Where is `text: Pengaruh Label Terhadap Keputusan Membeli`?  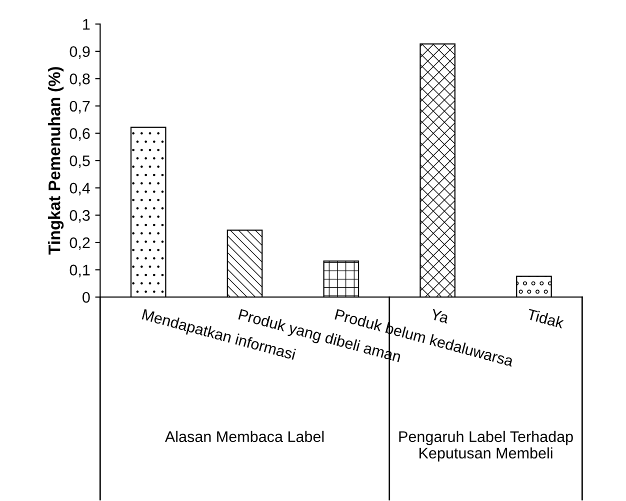
text: Pengaruh Label Terhadap Keputusan Membeli is located at coordinates (486, 446).